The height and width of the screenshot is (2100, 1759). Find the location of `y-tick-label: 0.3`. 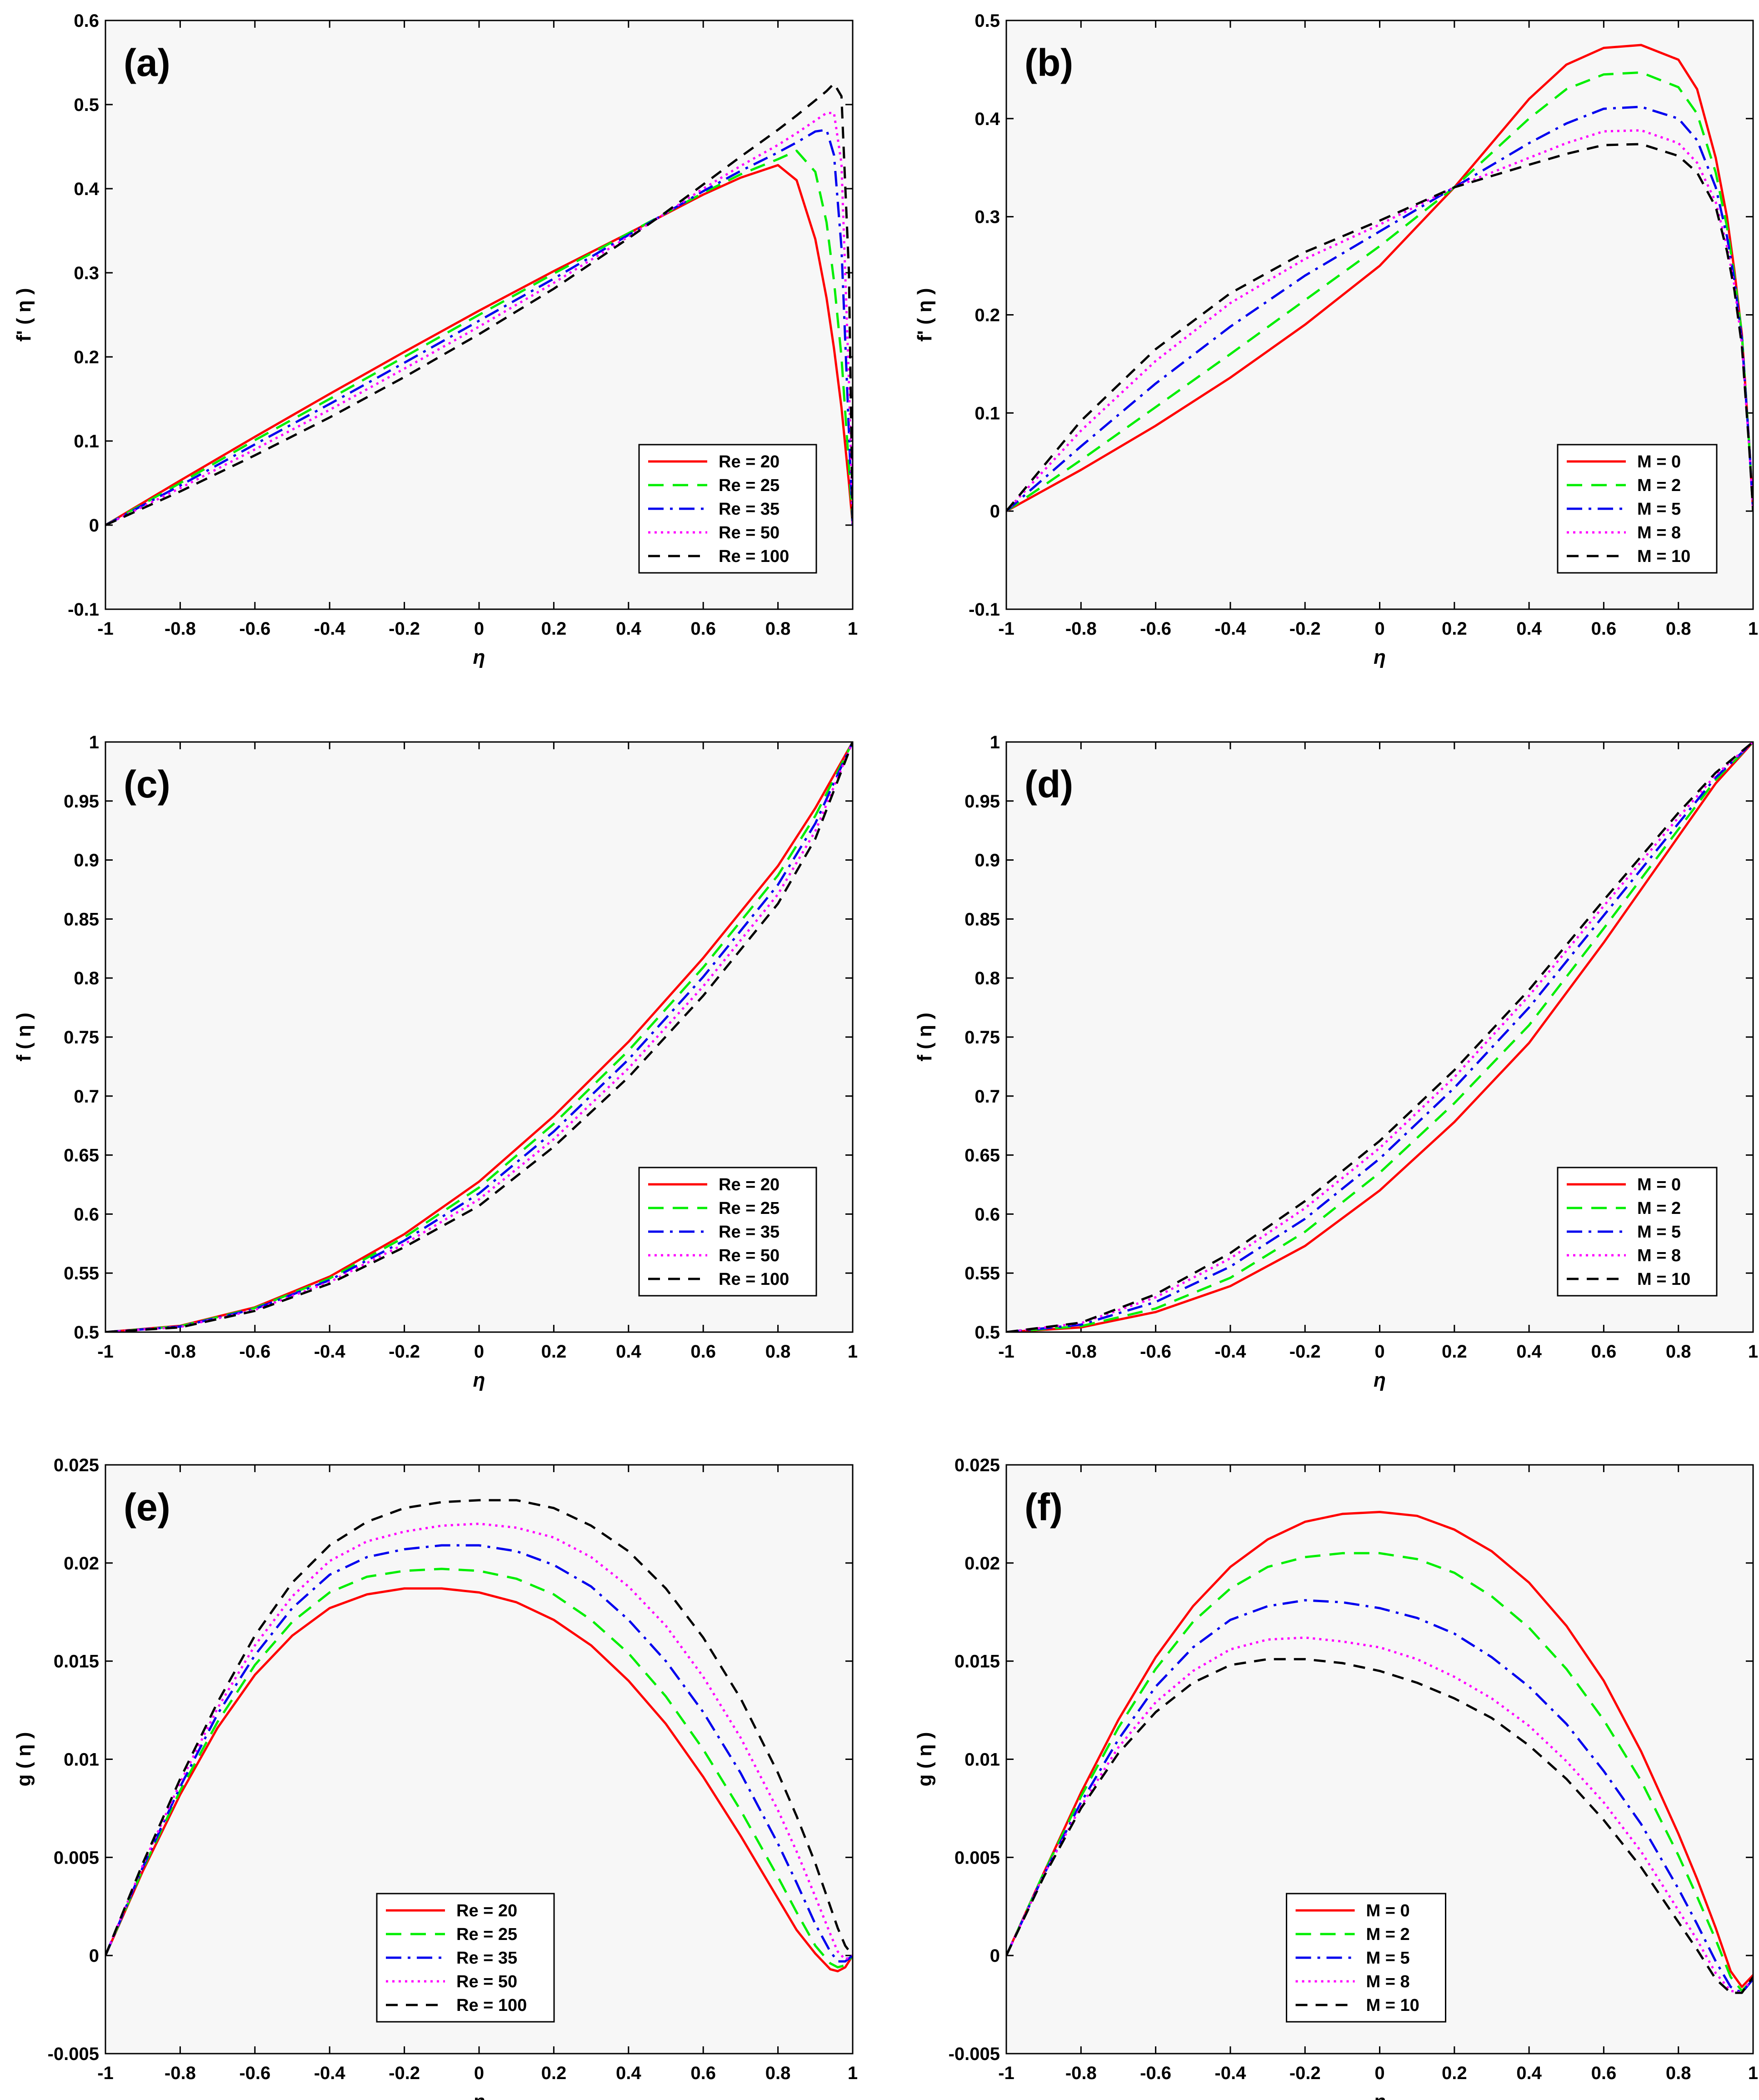

y-tick-label: 0.3 is located at coordinates (86, 273).